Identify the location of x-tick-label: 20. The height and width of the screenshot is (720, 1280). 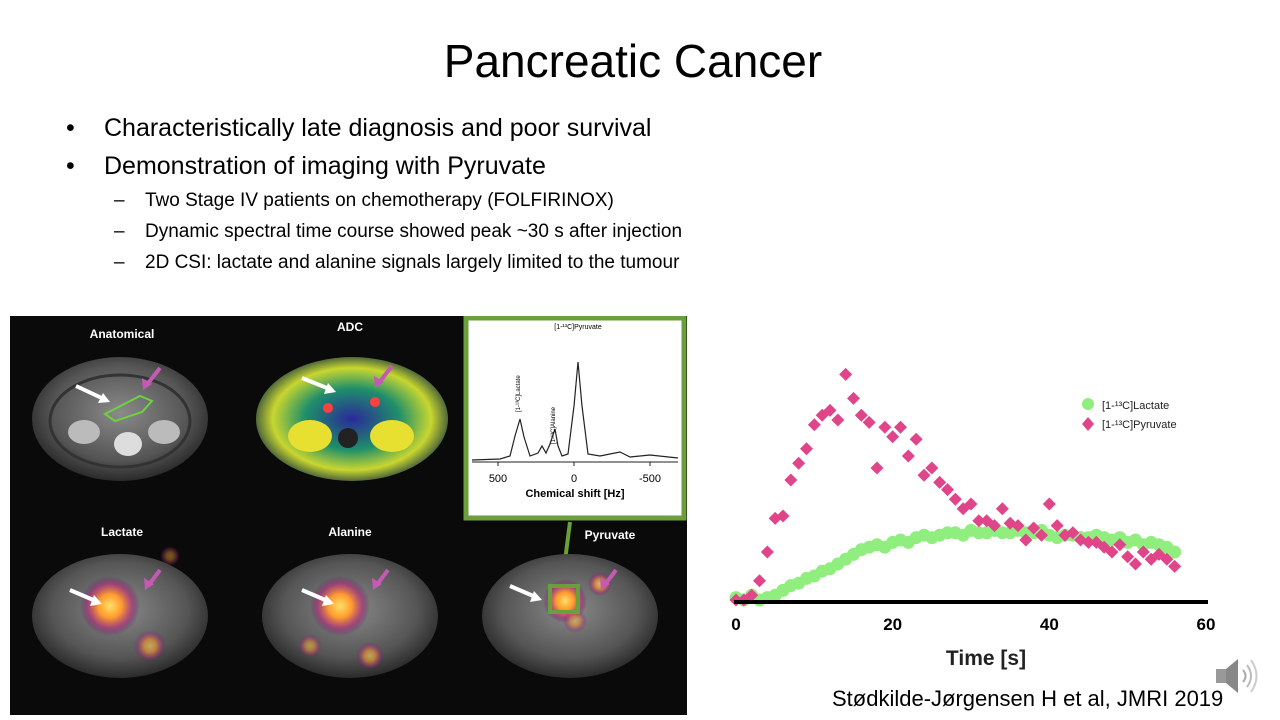
(892, 624).